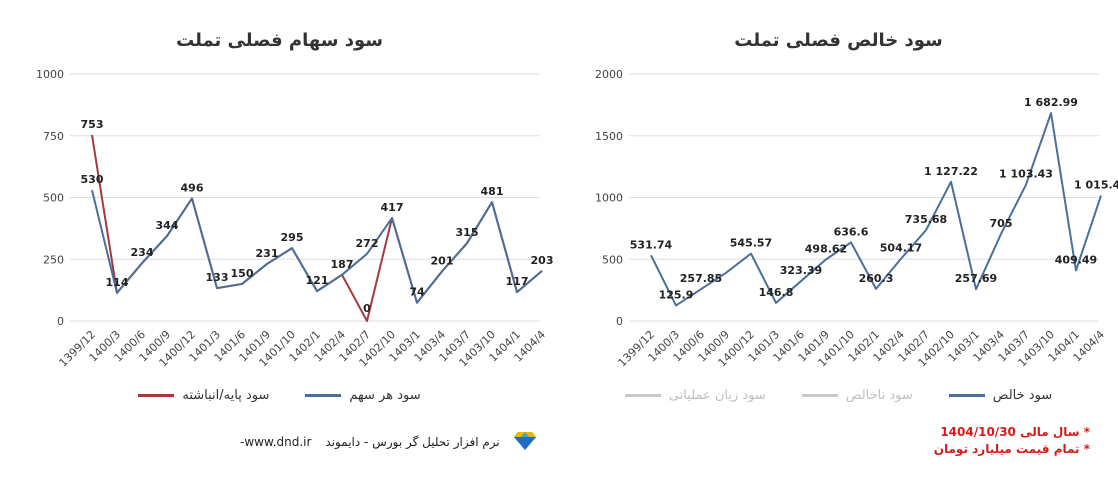 This screenshot has height=486, width=1118. I want to click on data-label: 498.62, so click(826, 248).